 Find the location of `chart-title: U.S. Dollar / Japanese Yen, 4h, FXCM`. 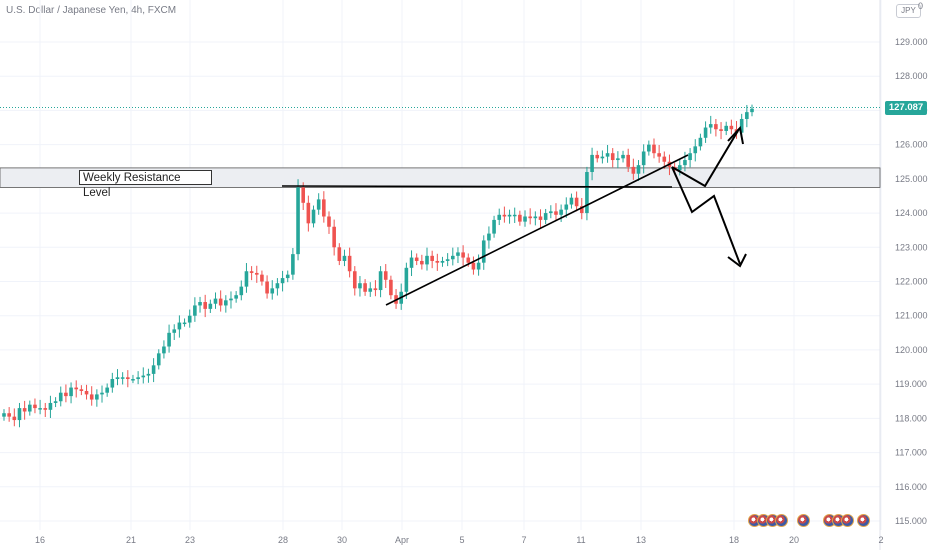

chart-title: U.S. Dollar / Japanese Yen, 4h, FXCM is located at coordinates (91, 10).